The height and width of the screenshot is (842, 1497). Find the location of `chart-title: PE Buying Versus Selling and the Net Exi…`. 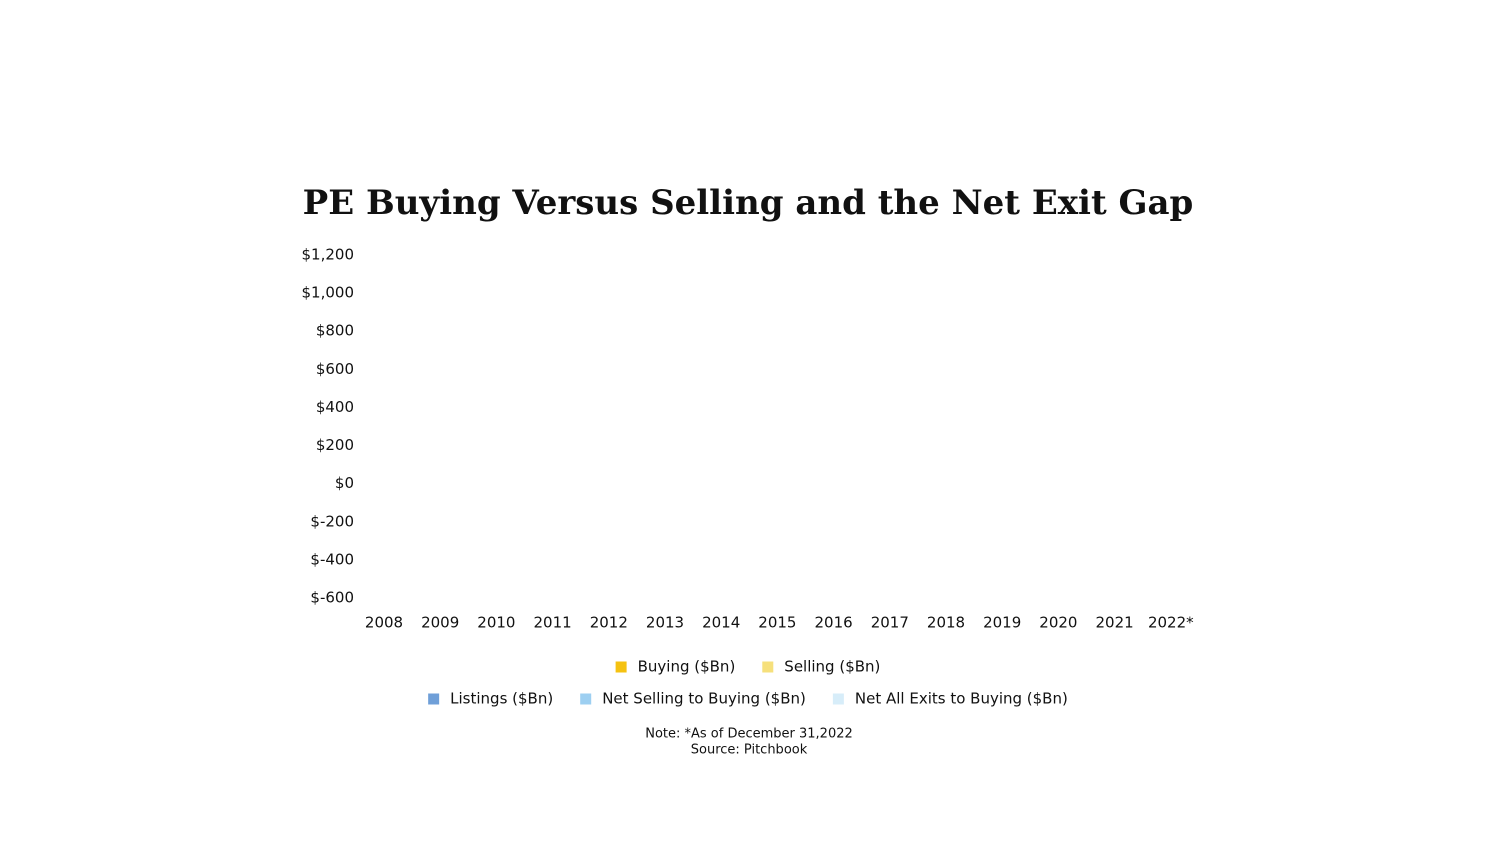

chart-title: PE Buying Versus Selling and the Net Exi… is located at coordinates (748, 203).